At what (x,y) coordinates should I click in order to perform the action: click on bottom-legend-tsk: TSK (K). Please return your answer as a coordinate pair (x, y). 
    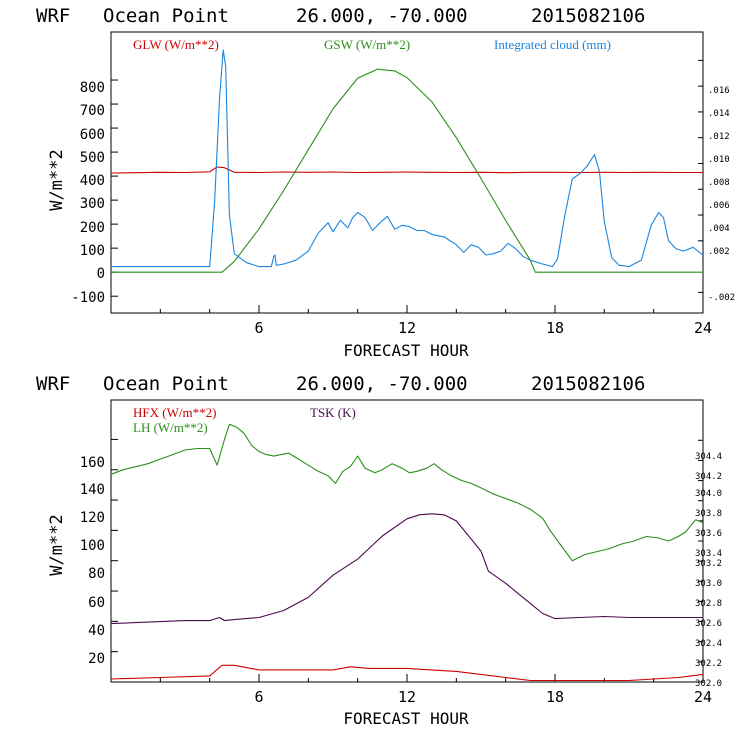
    Looking at the image, I should click on (333, 412).